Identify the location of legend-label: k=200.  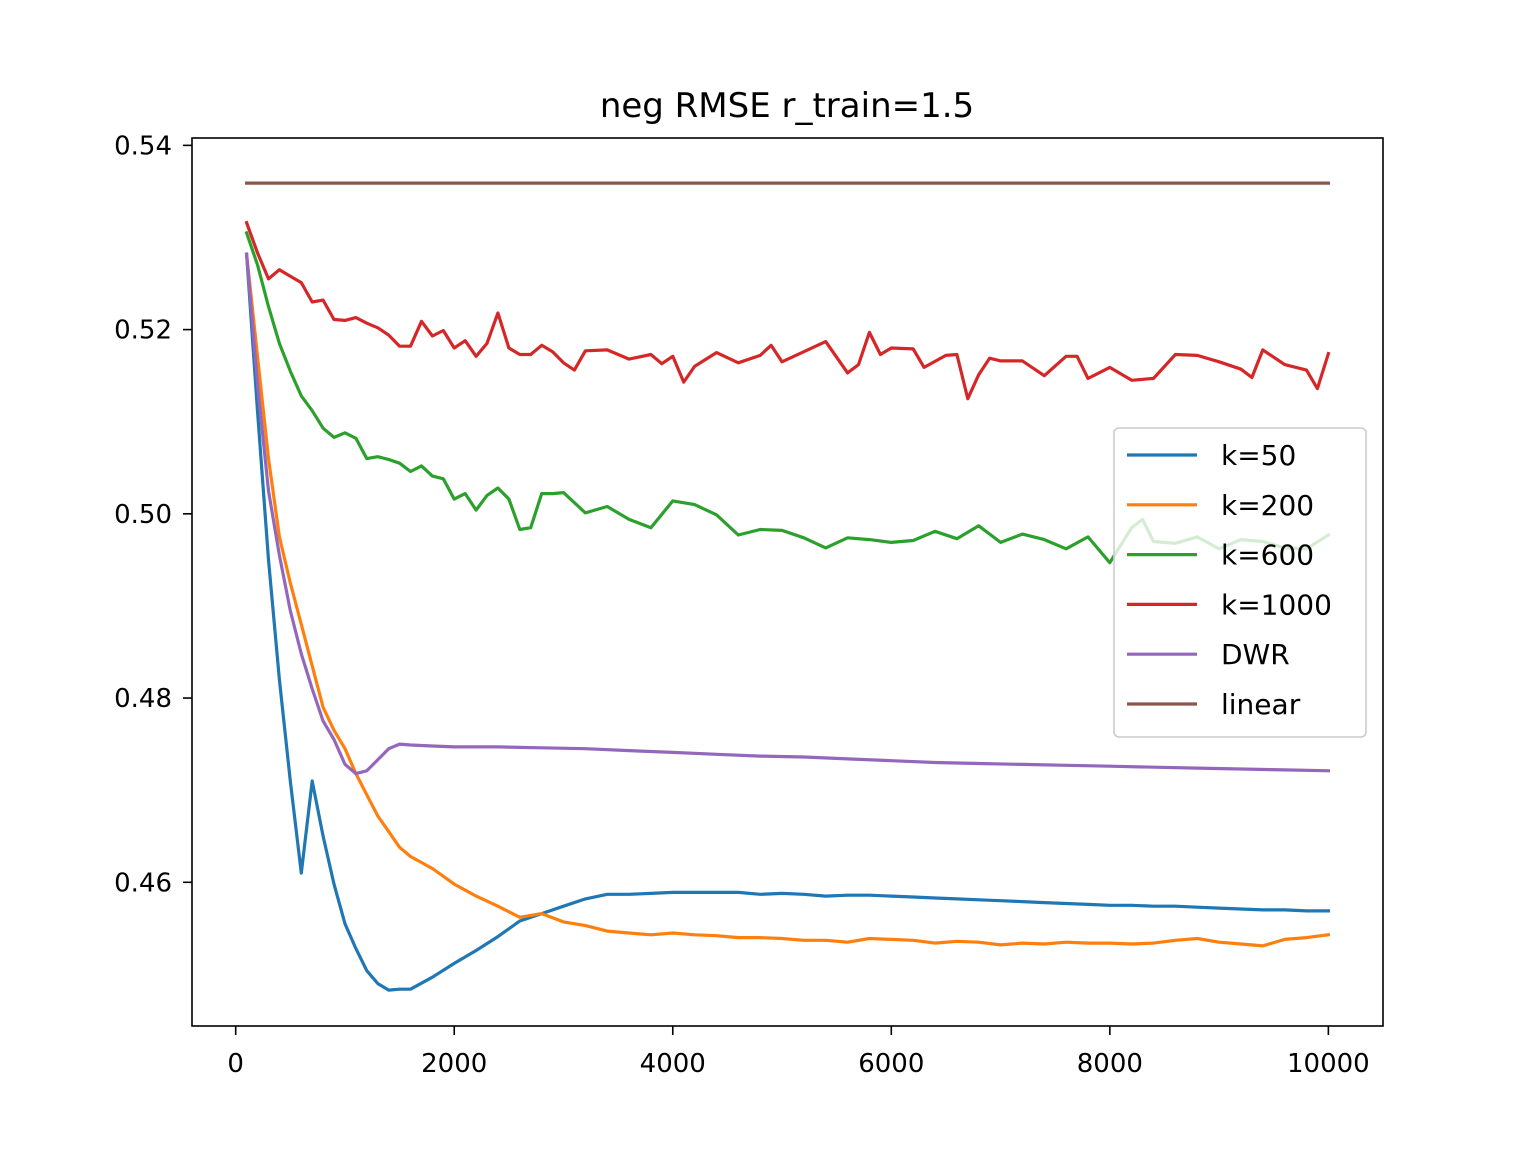
(1267, 505).